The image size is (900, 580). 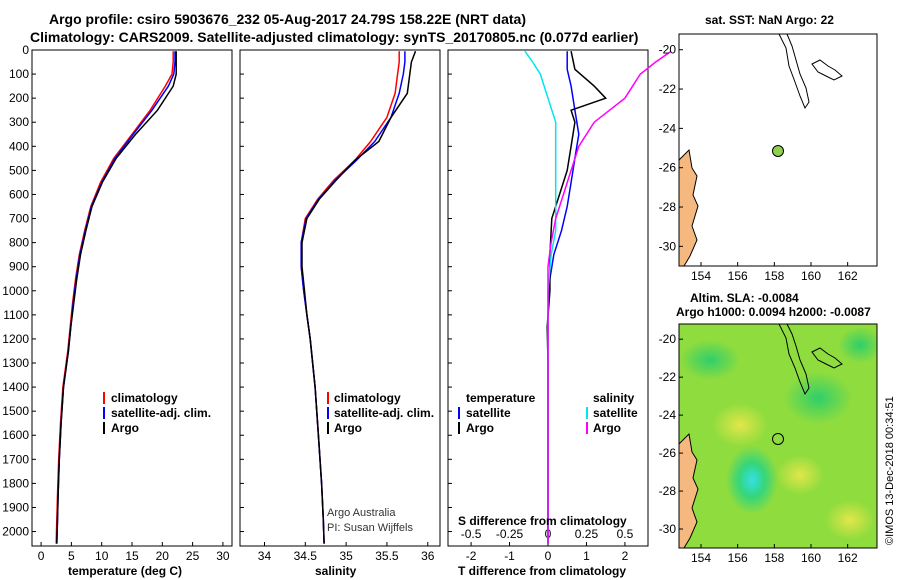 What do you see at coordinates (615, 413) in the screenshot?
I see `legend-s-satellite: satellite` at bounding box center [615, 413].